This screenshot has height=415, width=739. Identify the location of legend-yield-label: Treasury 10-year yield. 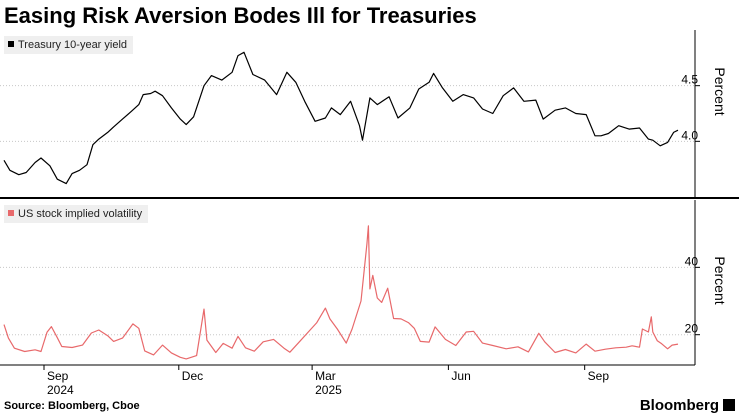
(73, 45).